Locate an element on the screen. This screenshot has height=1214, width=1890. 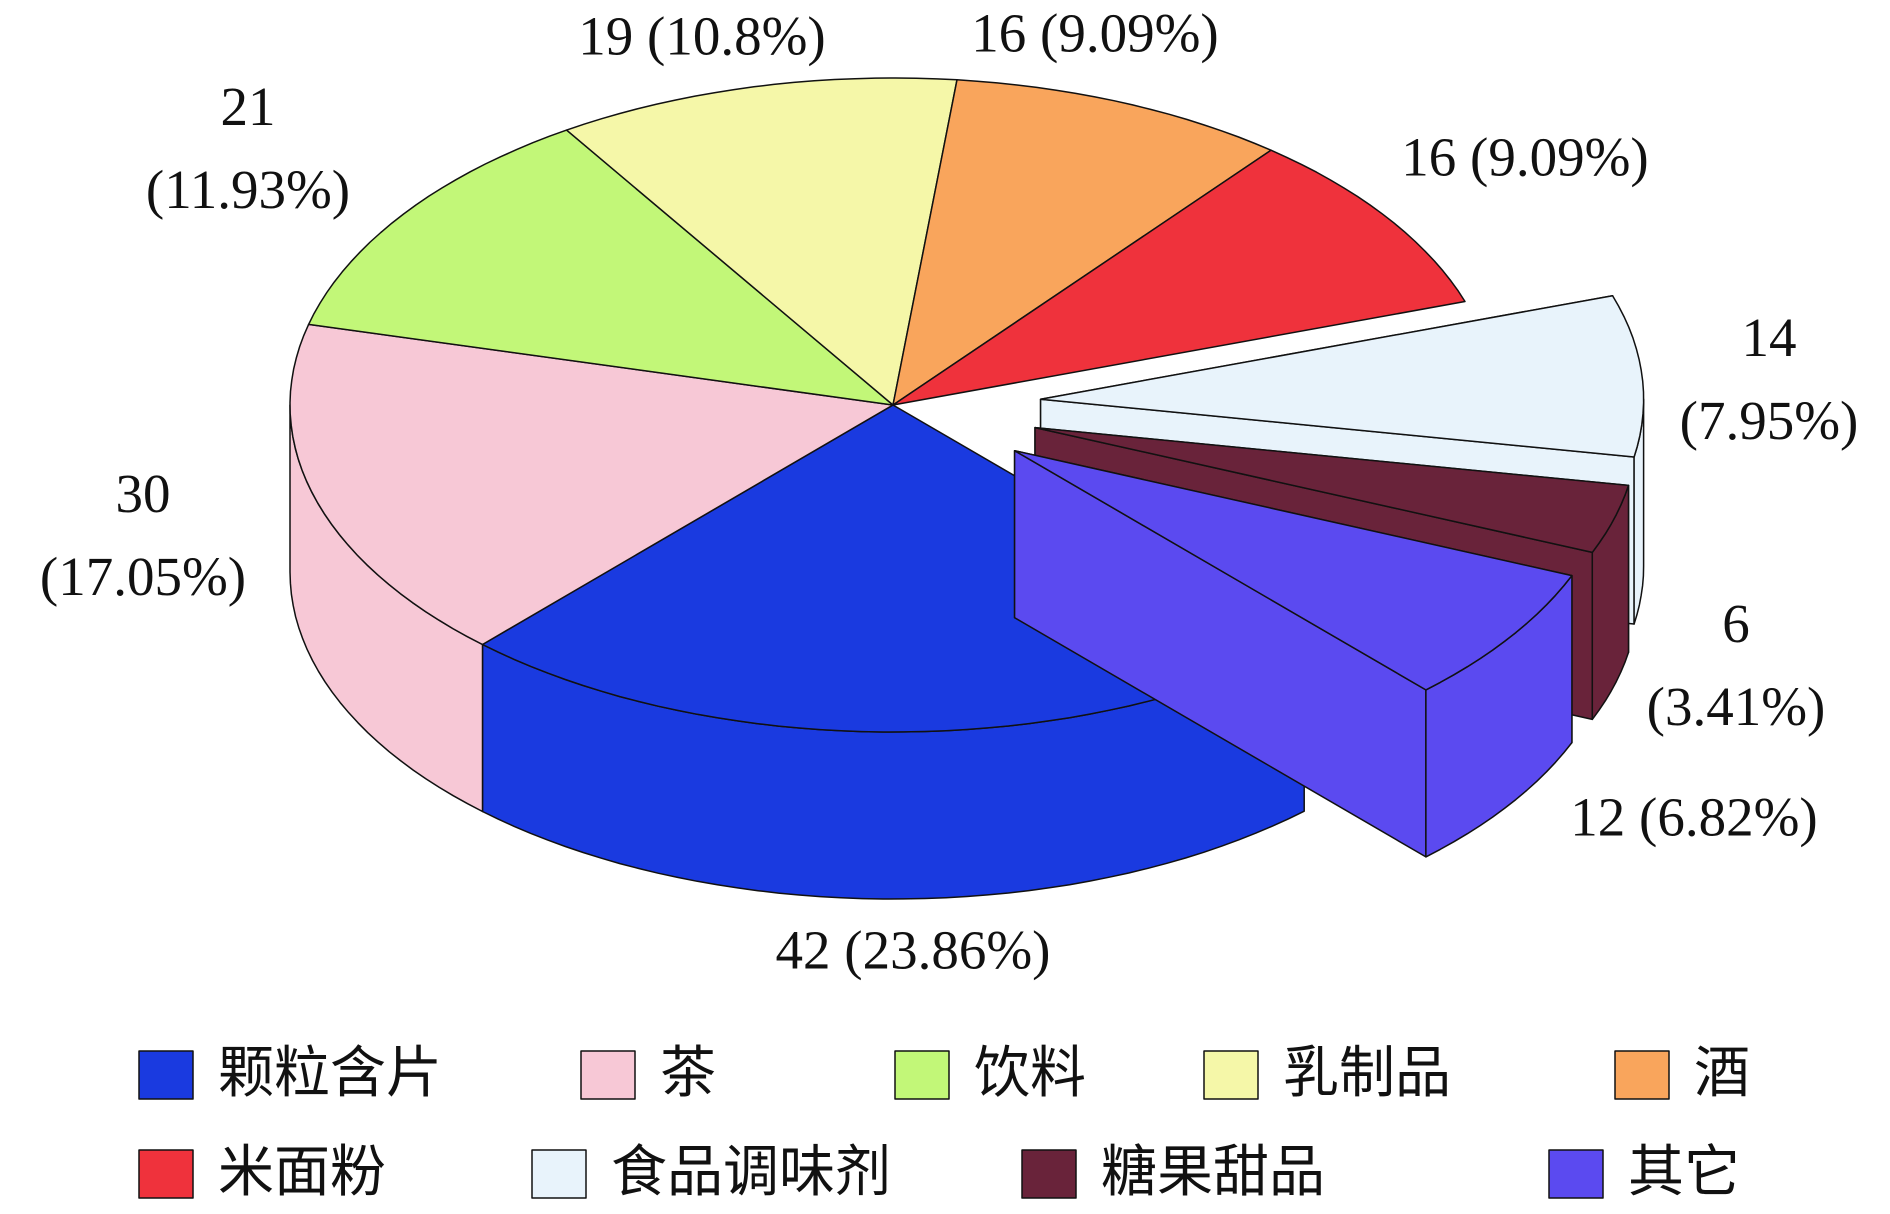
legend-label: 酒 is located at coordinates (1722, 1073).